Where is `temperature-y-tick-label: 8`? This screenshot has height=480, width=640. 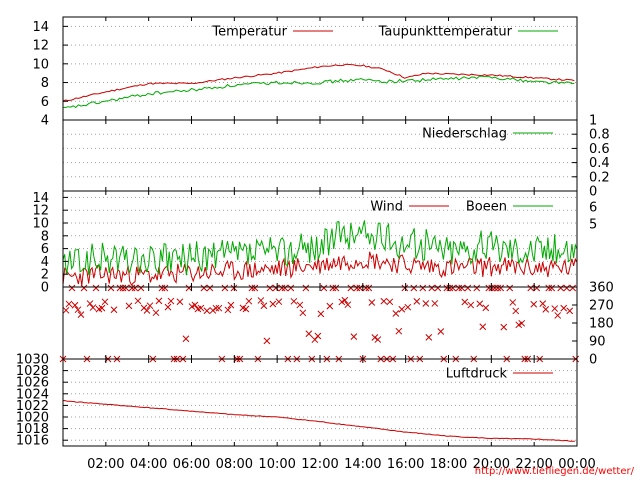 temperature-y-tick-label: 8 is located at coordinates (45, 83).